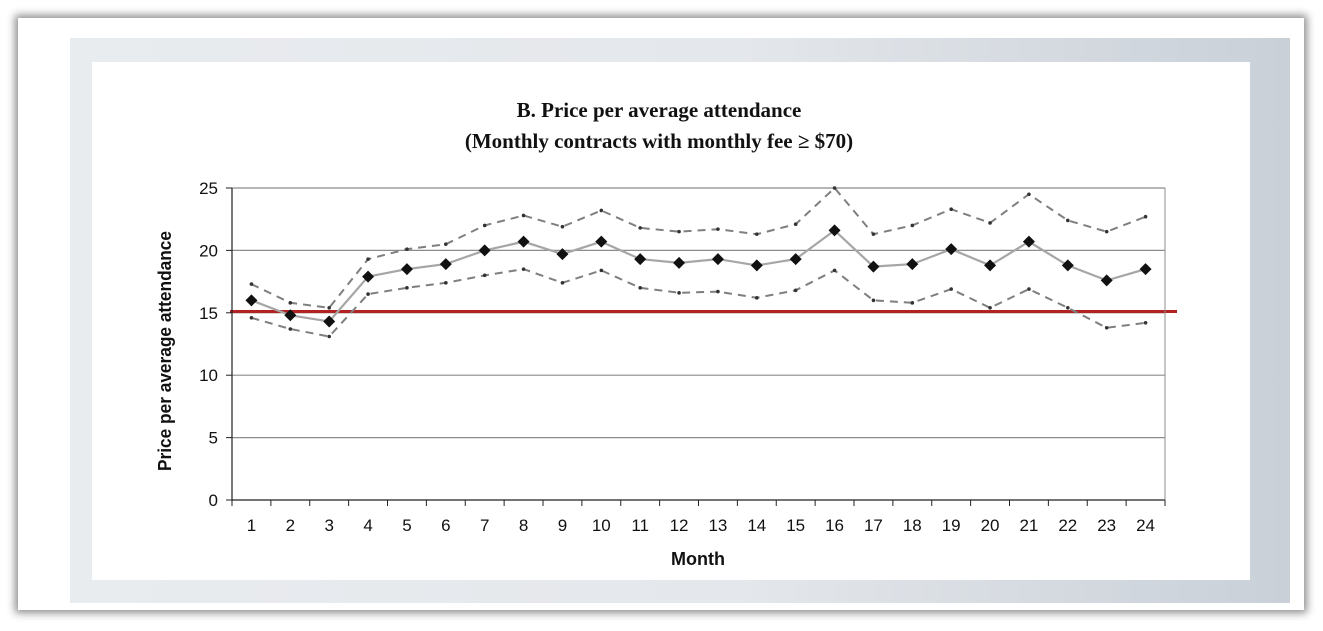 The width and height of the screenshot is (1323, 631). What do you see at coordinates (698, 559) in the screenshot?
I see `x-axis-label: Month` at bounding box center [698, 559].